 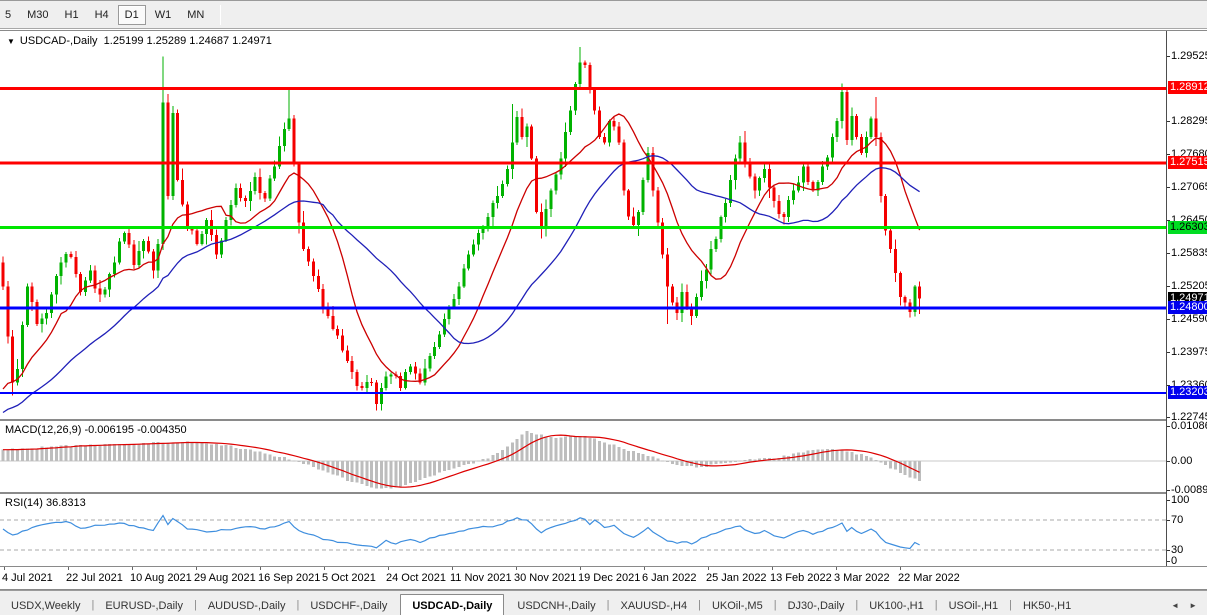 I want to click on panel-separator, so click(x=603, y=30).